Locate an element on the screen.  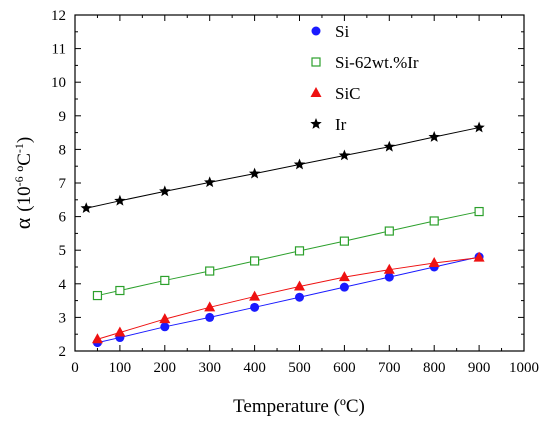
legend-label: Ir is located at coordinates (341, 124).